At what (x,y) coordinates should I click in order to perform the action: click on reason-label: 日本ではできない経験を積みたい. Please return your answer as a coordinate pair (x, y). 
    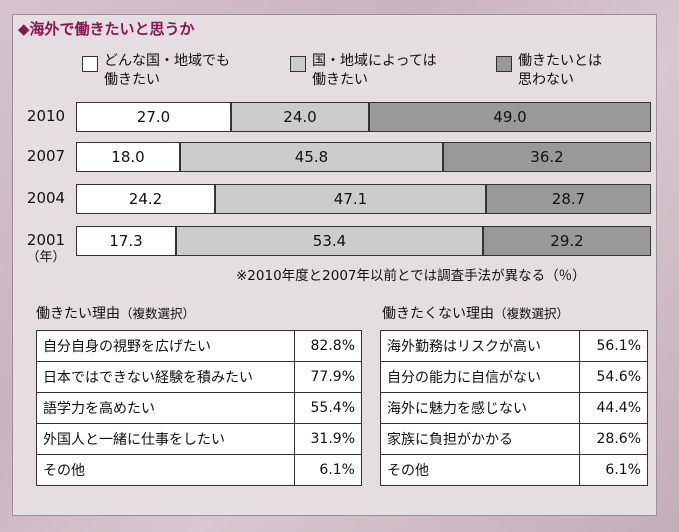
    Looking at the image, I should click on (165, 377).